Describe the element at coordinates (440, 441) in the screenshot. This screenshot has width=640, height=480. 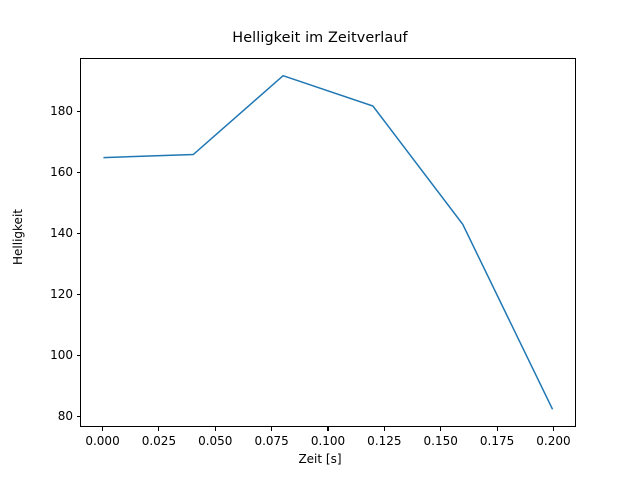
I see `x-tick-label: 0.150` at that location.